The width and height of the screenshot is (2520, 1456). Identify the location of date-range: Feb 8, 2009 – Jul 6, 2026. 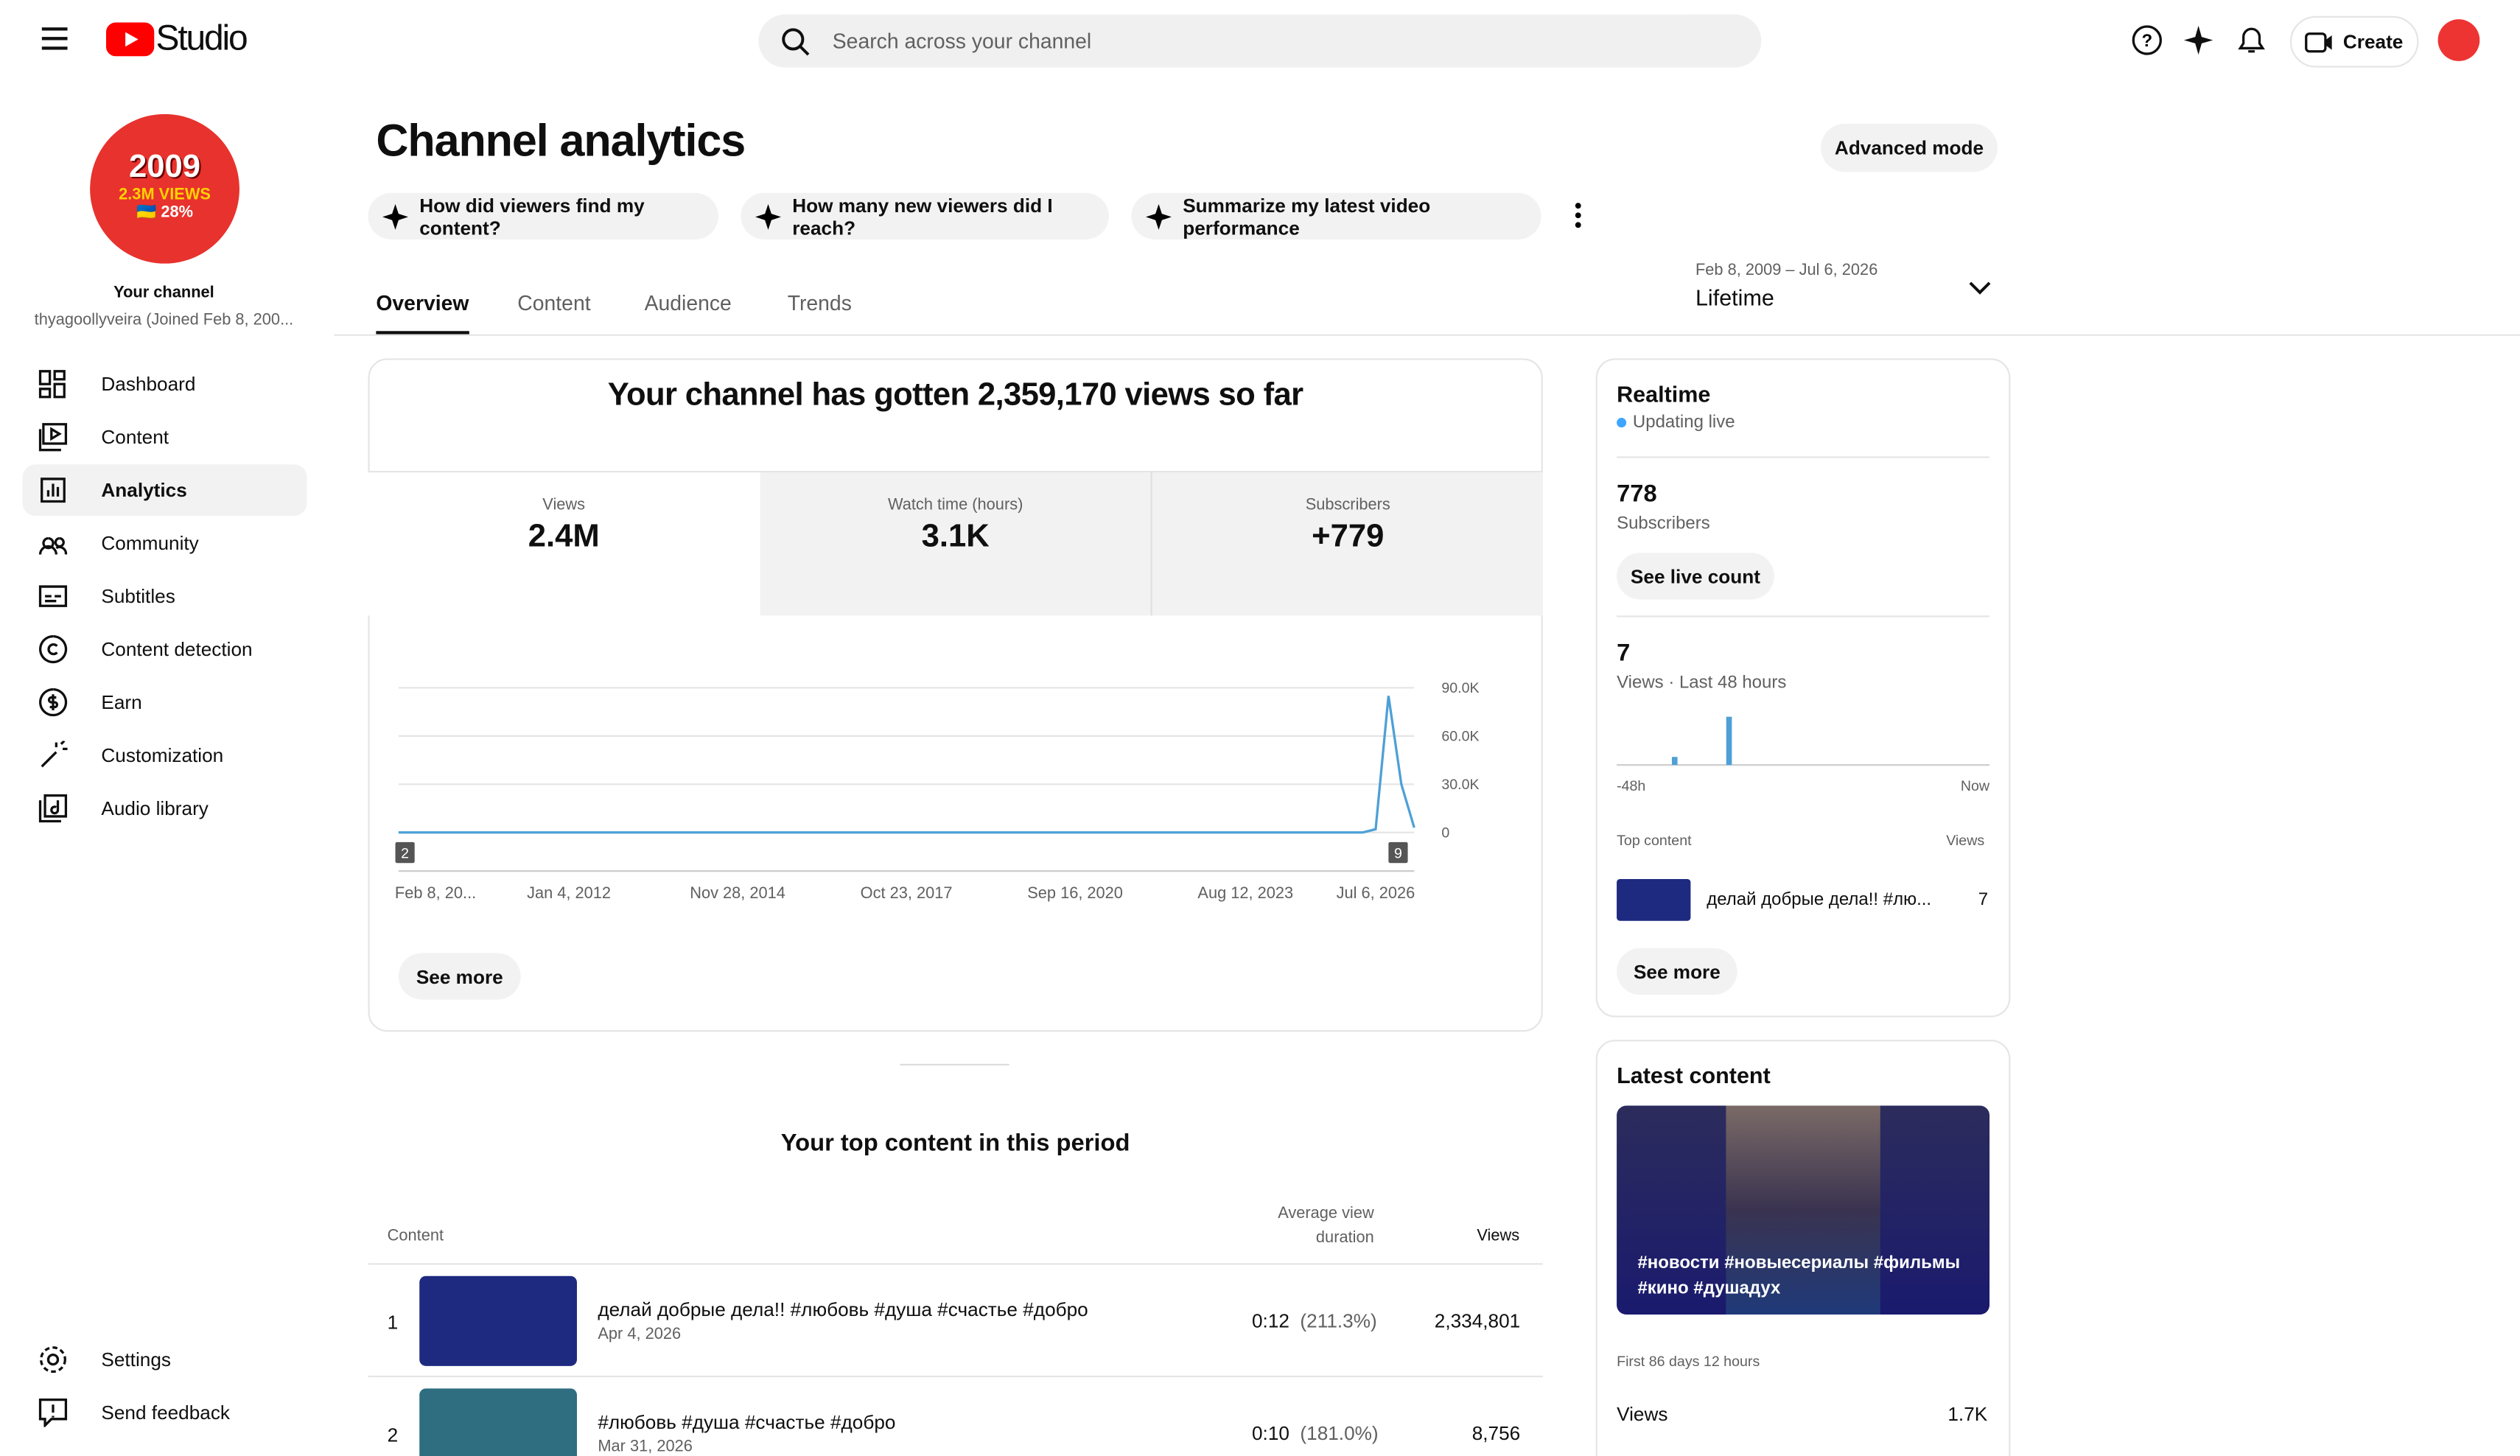
(1786, 271).